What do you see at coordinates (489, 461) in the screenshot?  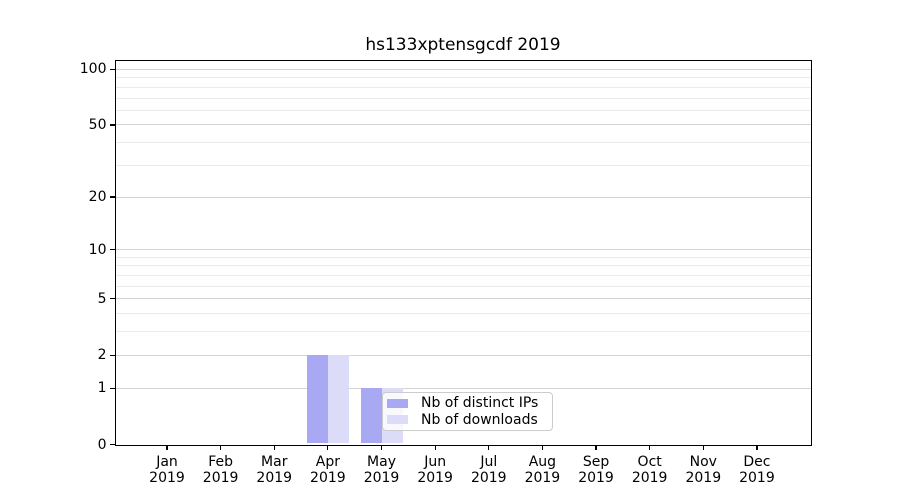 I see `x-tick-month: Jul` at bounding box center [489, 461].